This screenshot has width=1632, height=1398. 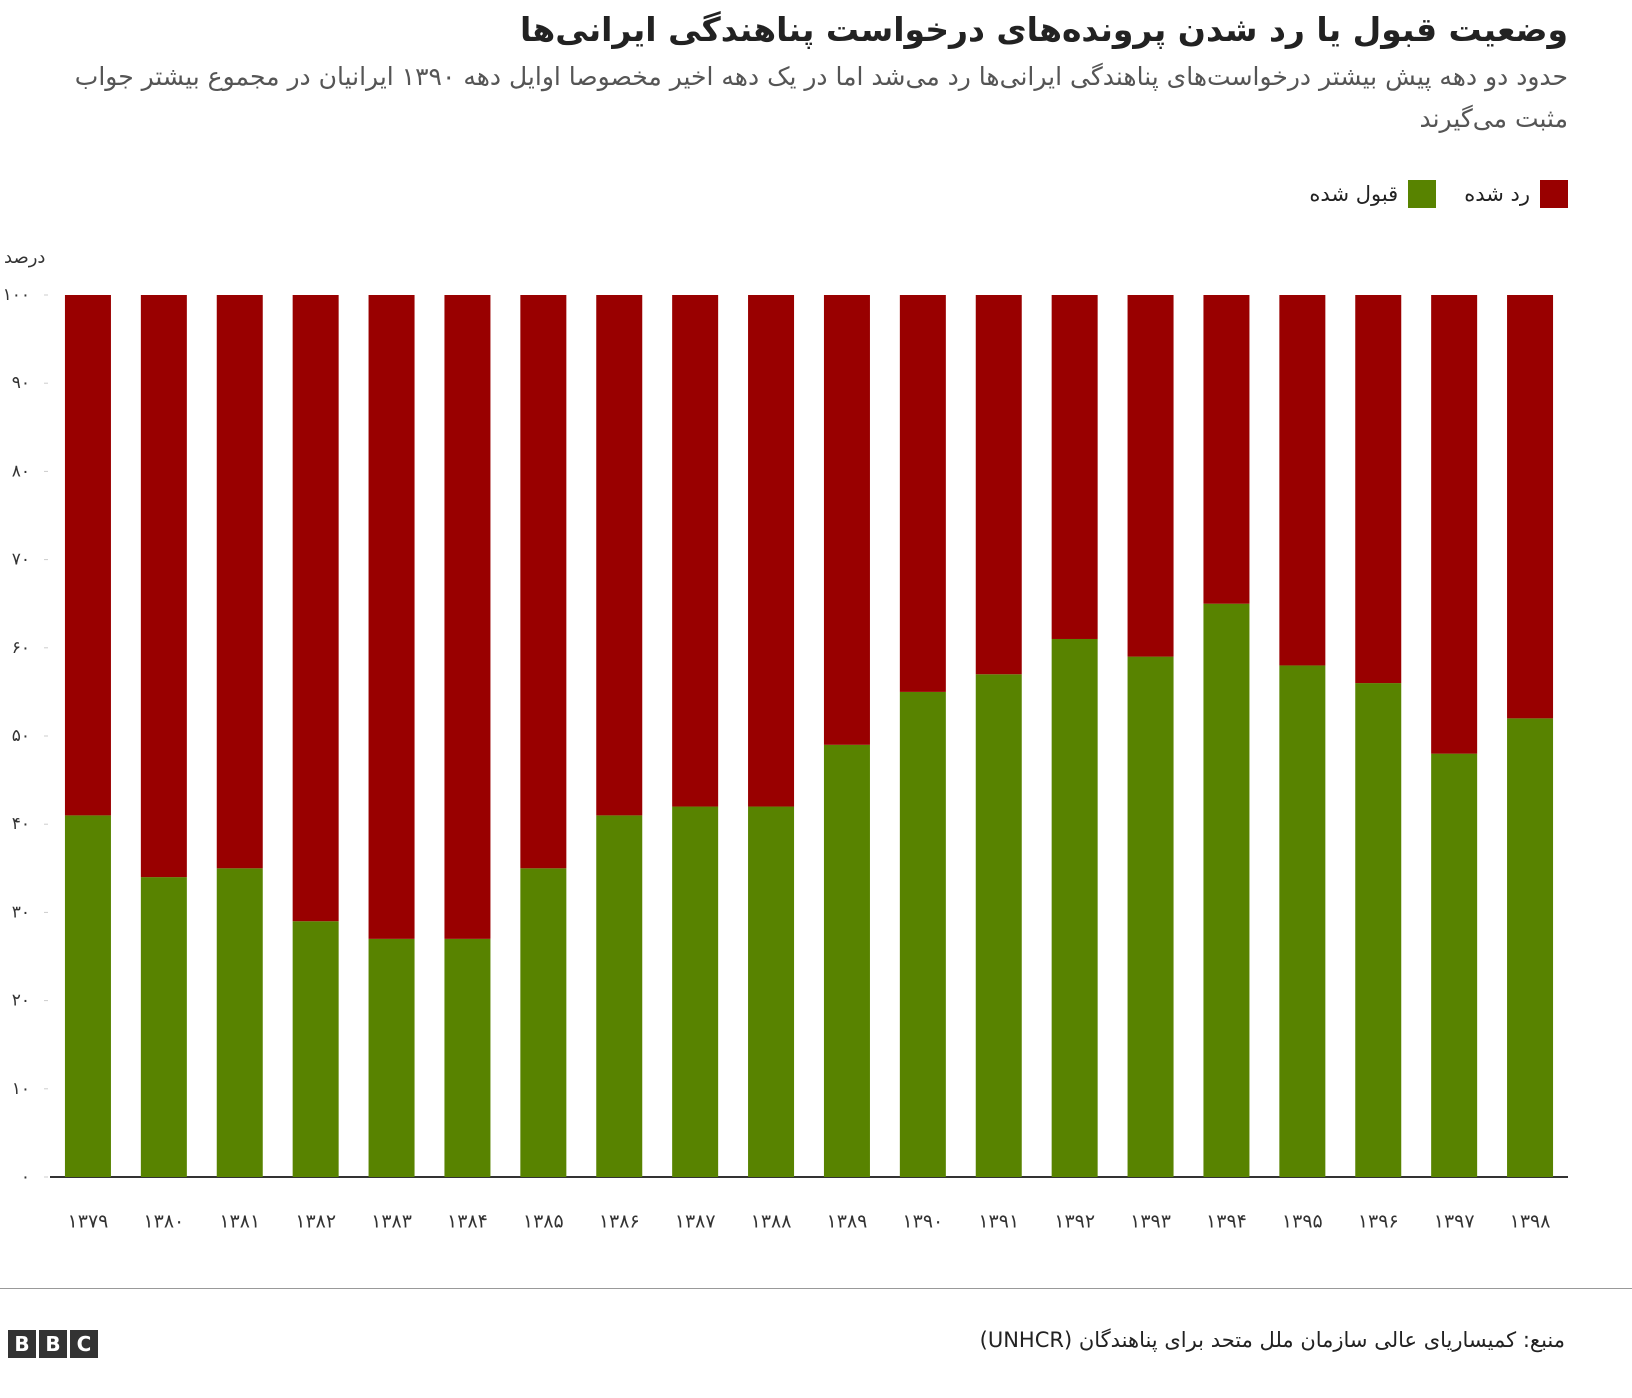 What do you see at coordinates (21, 648) in the screenshot?
I see `y-tick-label: ۶۰` at bounding box center [21, 648].